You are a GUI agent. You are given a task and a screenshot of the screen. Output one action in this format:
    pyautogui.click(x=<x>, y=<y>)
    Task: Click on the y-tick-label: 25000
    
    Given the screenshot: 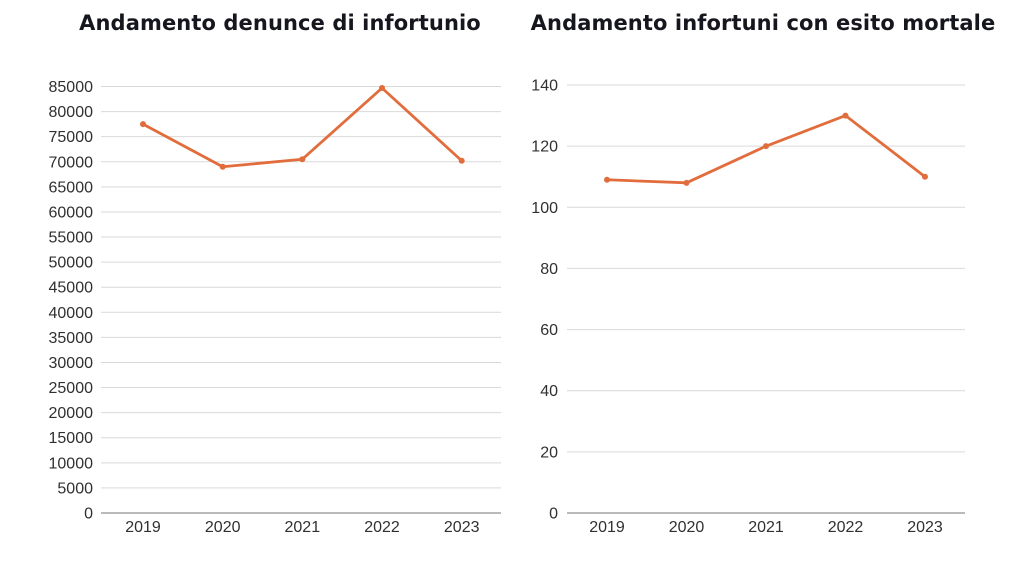 What is the action you would take?
    pyautogui.click(x=71, y=388)
    